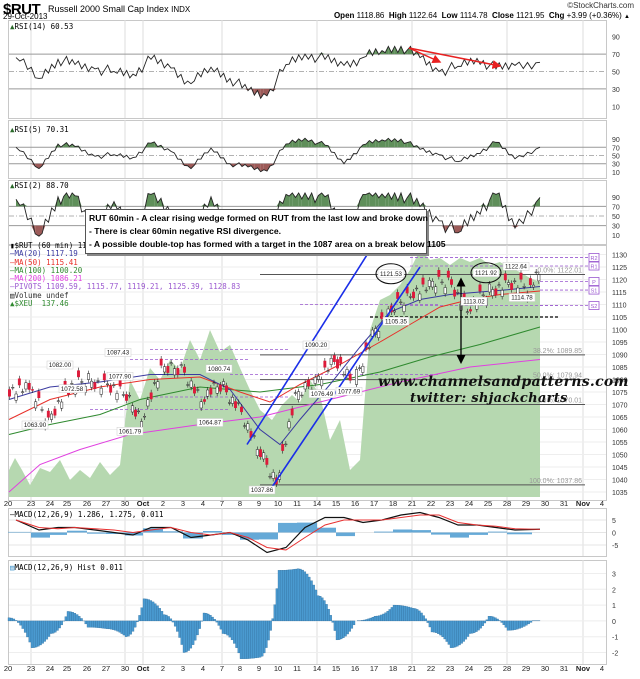 The image size is (640, 679). Describe the element at coordinates (322, 394) in the screenshot. I see `price-label: 1076.49` at that location.